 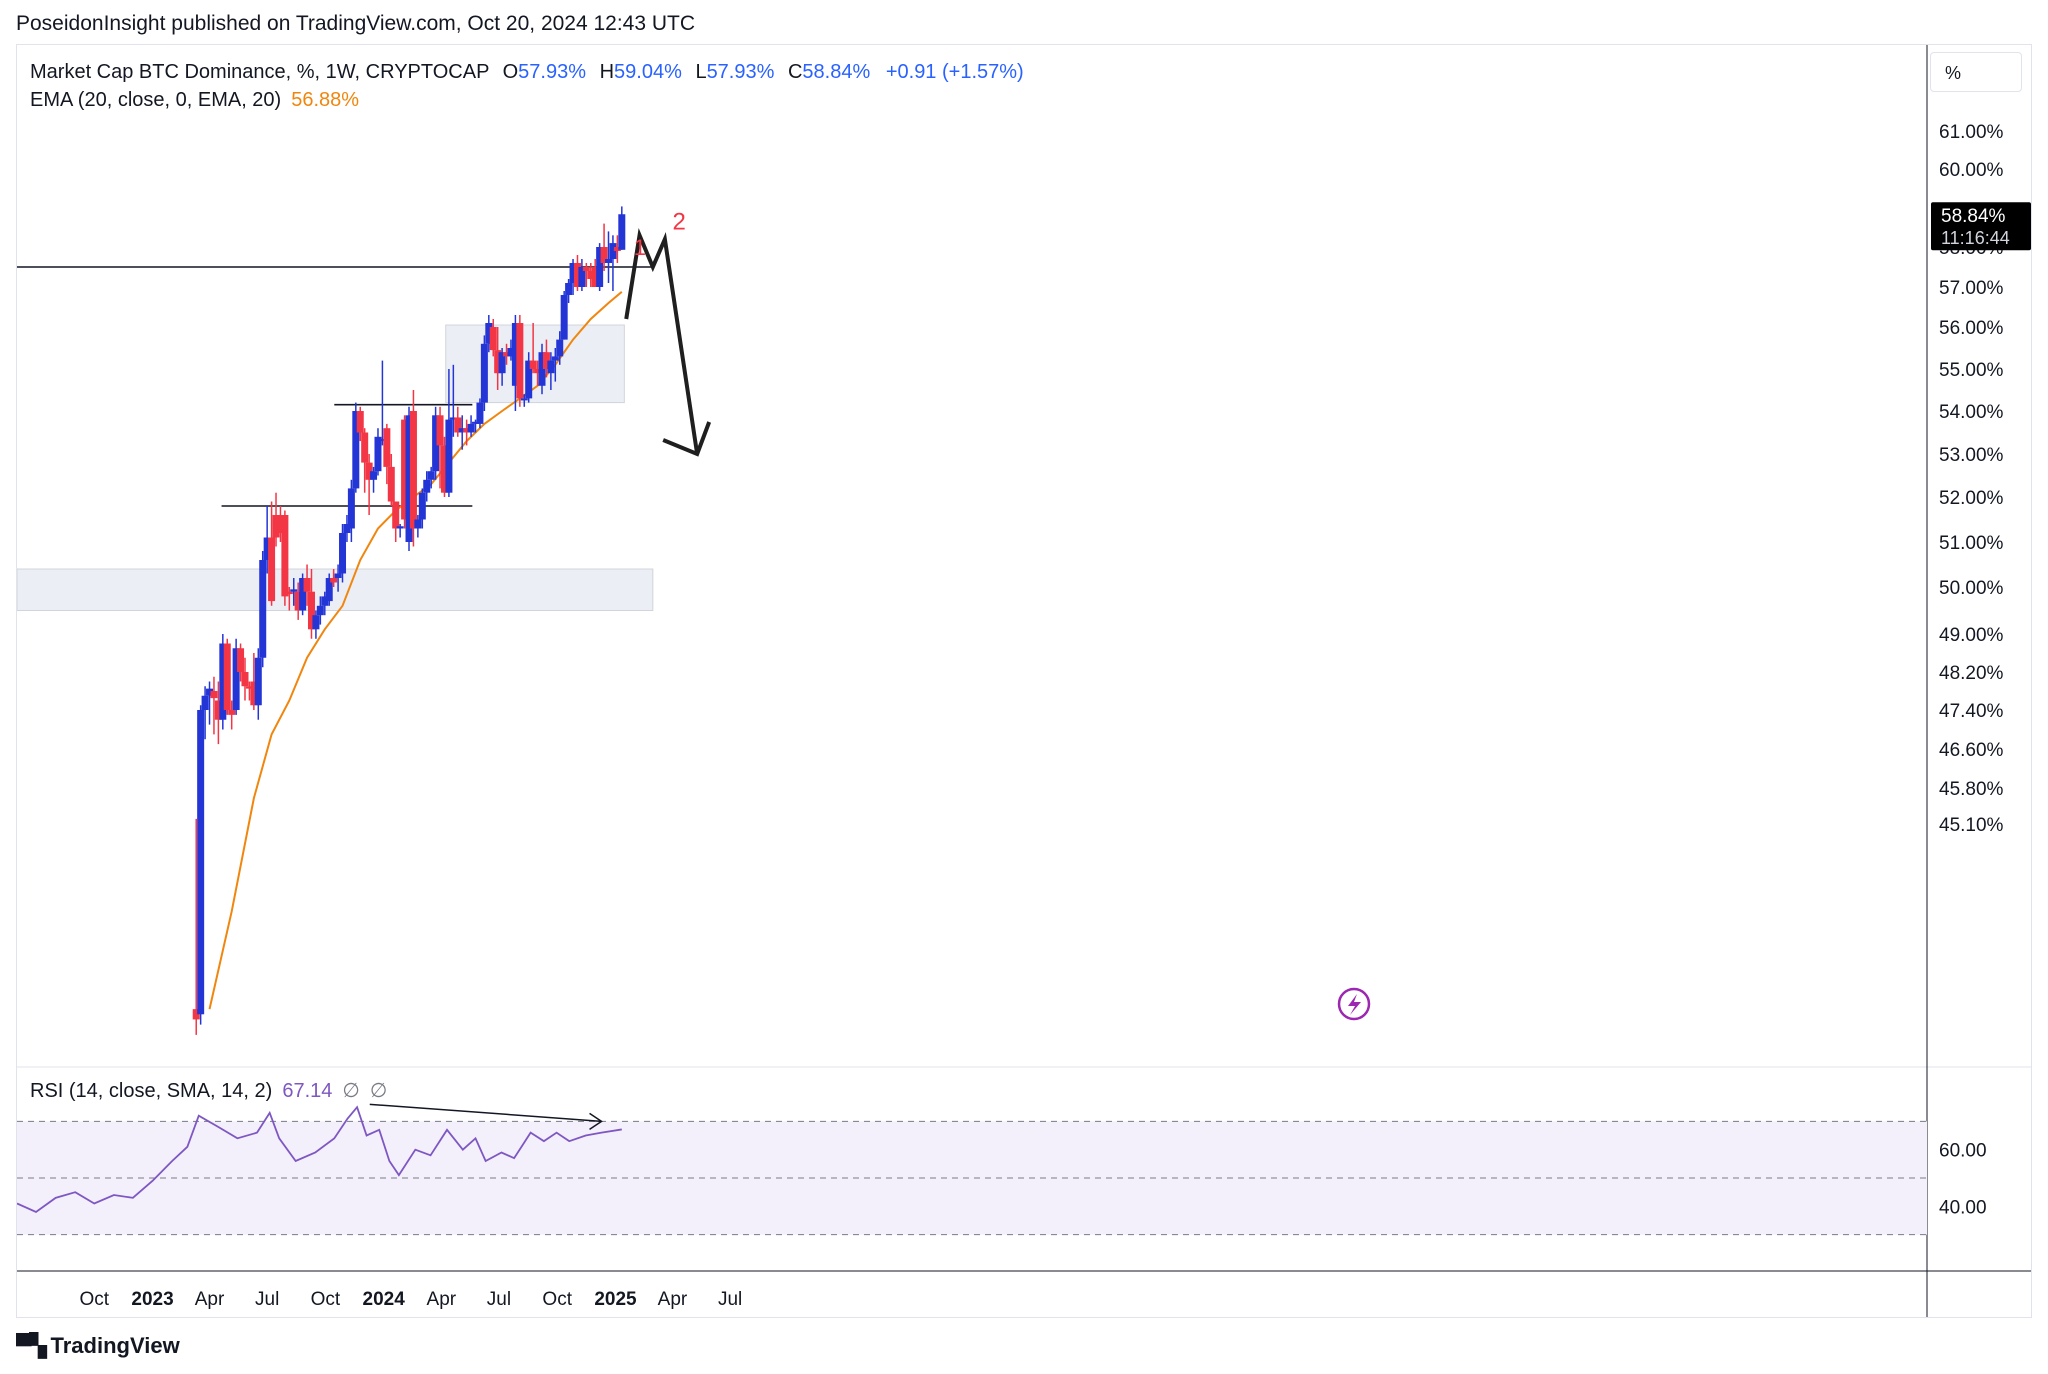 What do you see at coordinates (1971, 170) in the screenshot?
I see `price-tick-label: 60.00%` at bounding box center [1971, 170].